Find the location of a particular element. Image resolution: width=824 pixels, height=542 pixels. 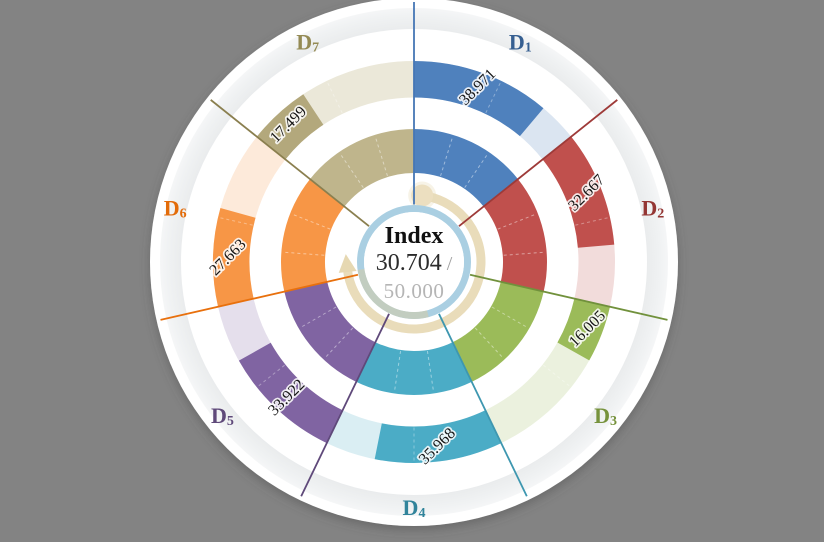

sector-name-D3: D3 is located at coordinates (605, 415).